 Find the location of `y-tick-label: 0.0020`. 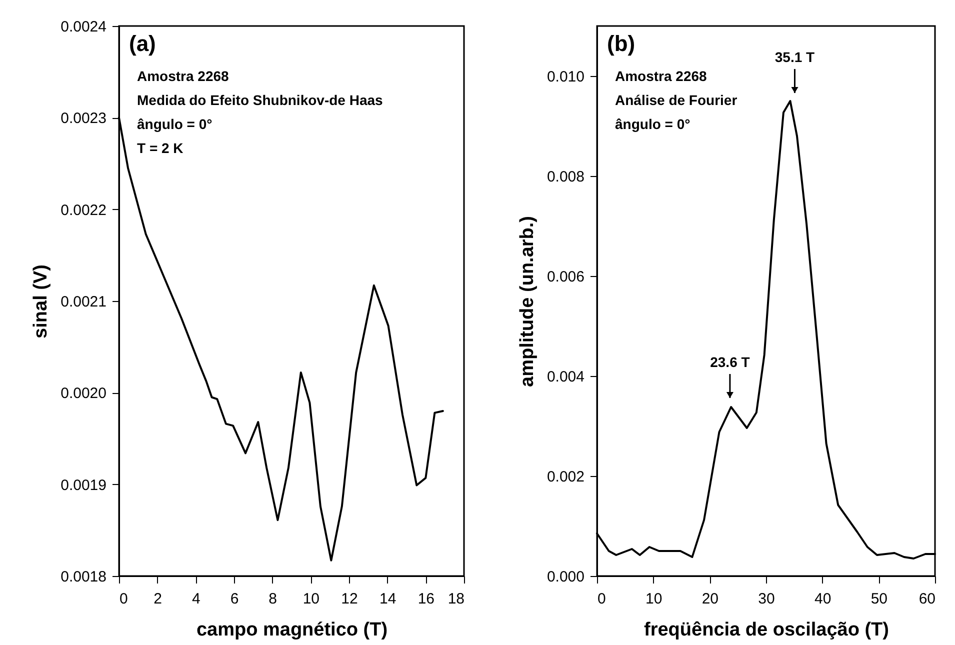

y-tick-label: 0.0020 is located at coordinates (83, 393).